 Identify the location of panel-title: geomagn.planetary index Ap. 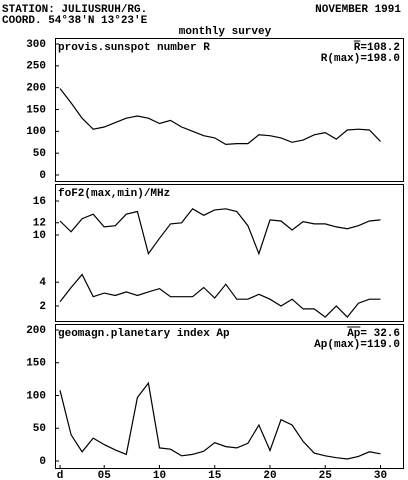
(144, 334).